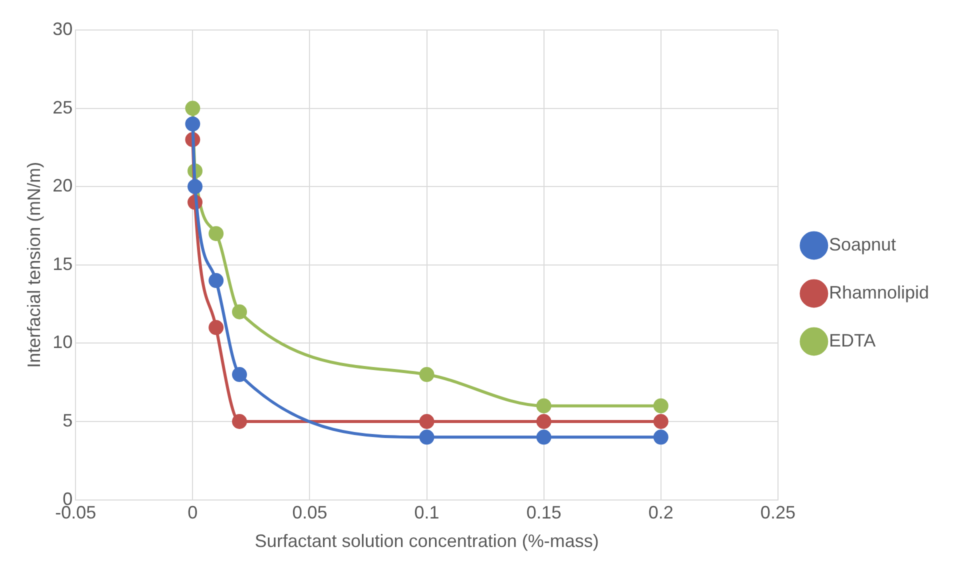 The height and width of the screenshot is (577, 959). Describe the element at coordinates (67, 420) in the screenshot. I see `y-tick-label: 5` at that location.